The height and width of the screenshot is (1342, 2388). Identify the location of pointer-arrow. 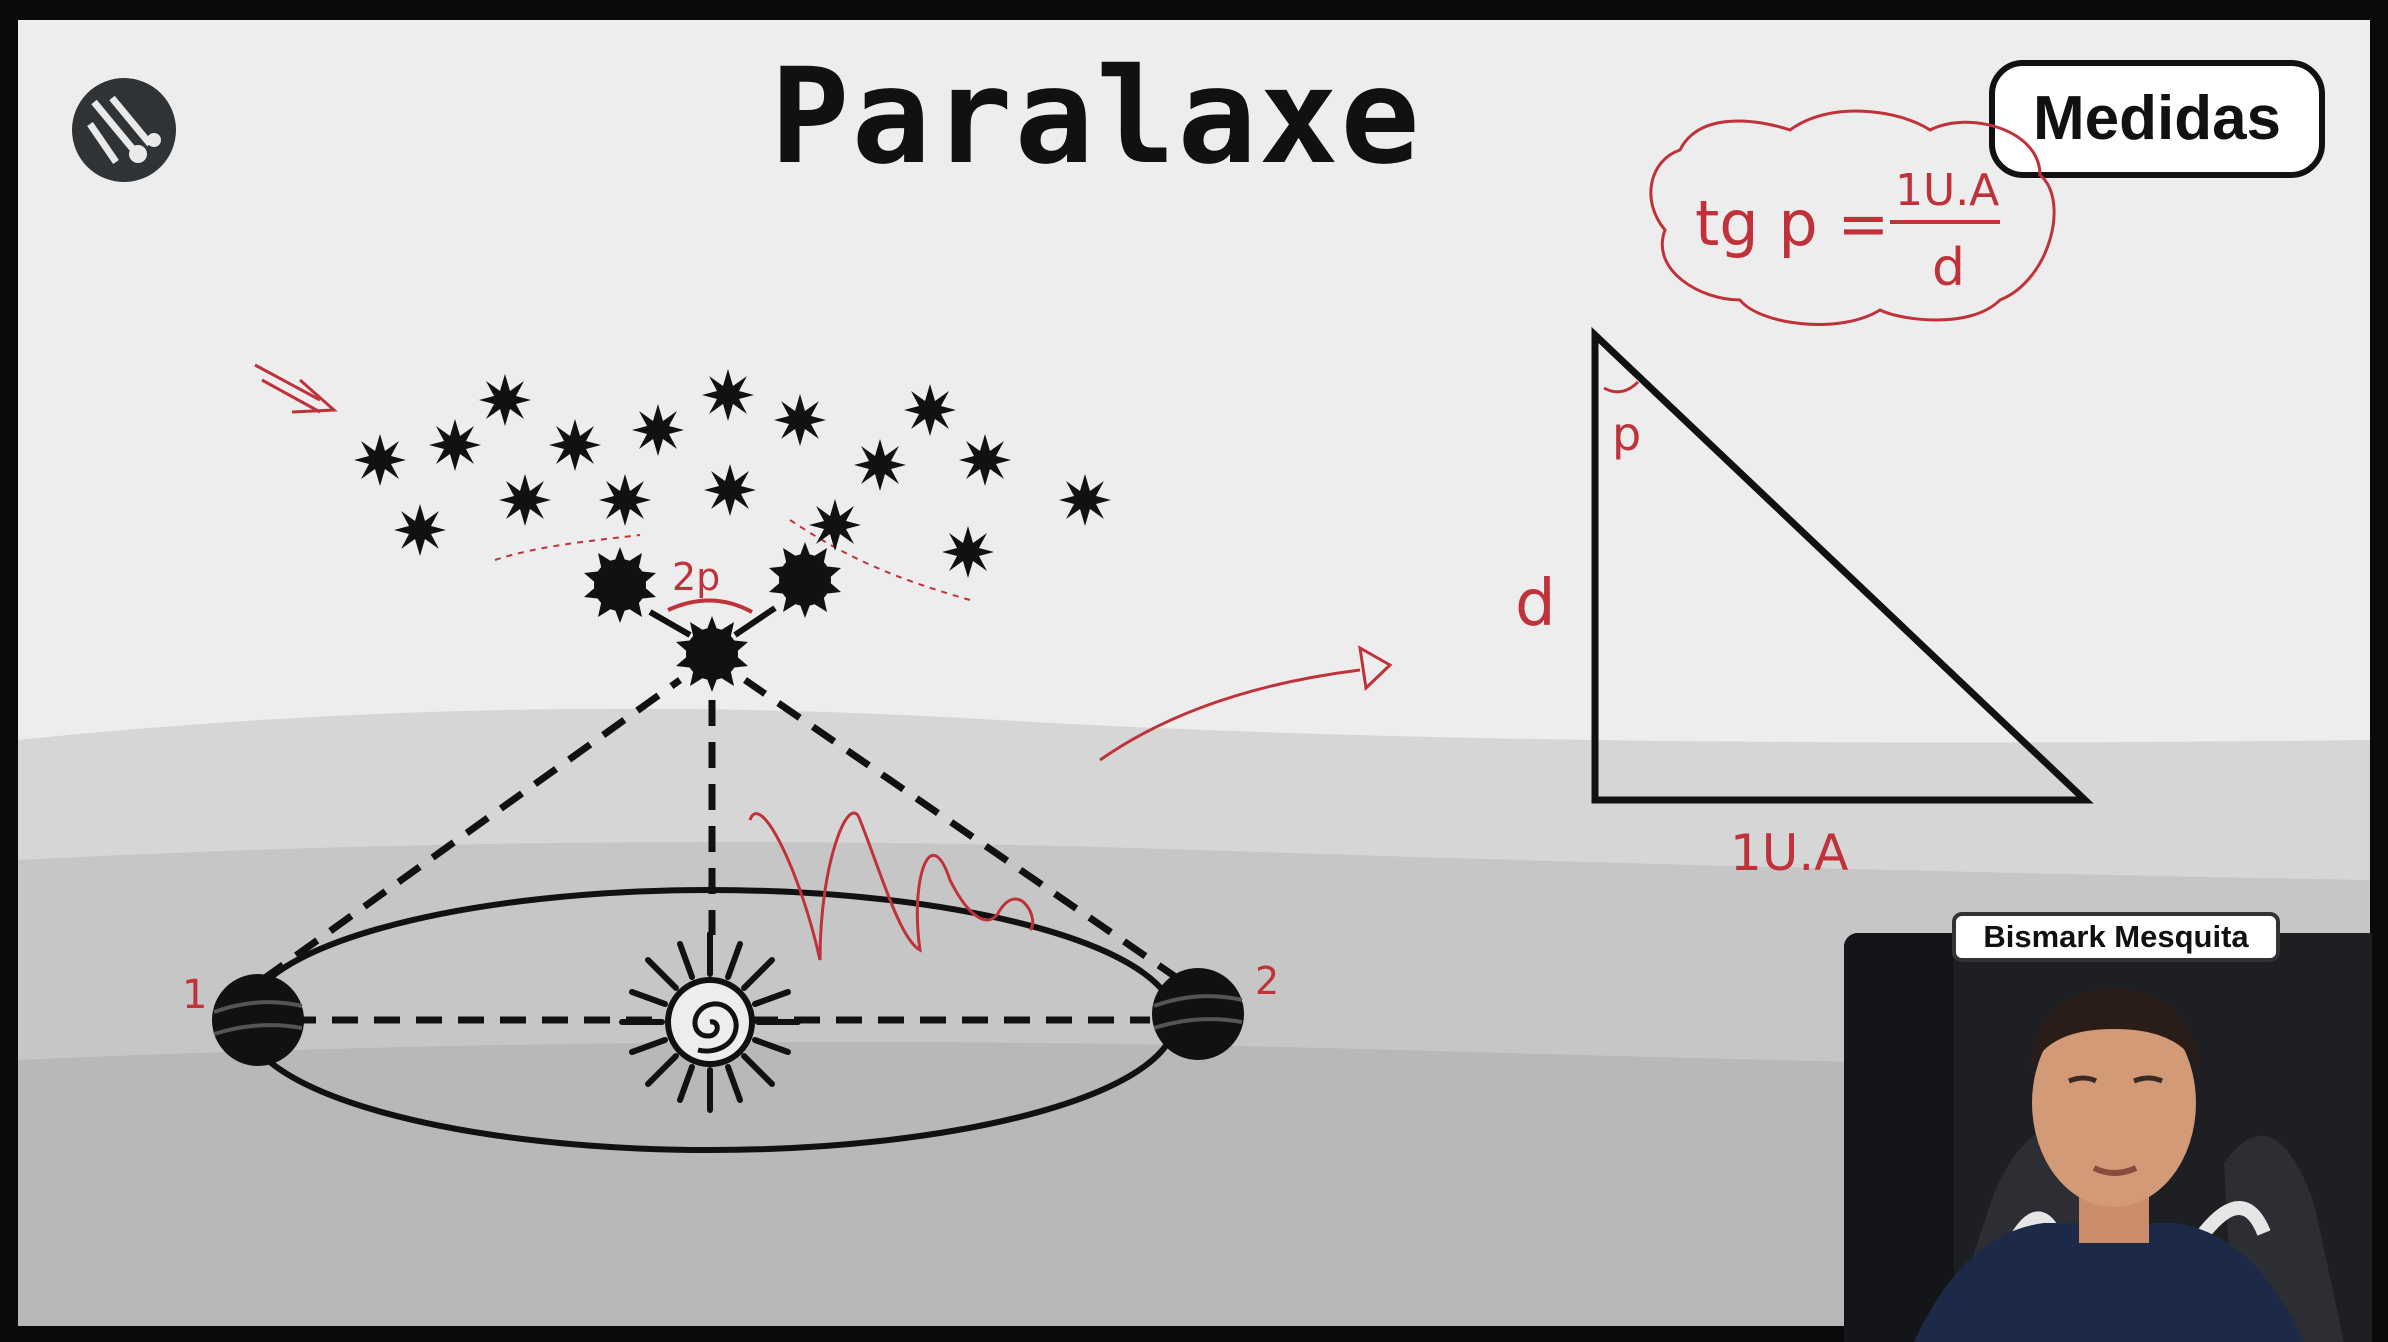
(1230, 715).